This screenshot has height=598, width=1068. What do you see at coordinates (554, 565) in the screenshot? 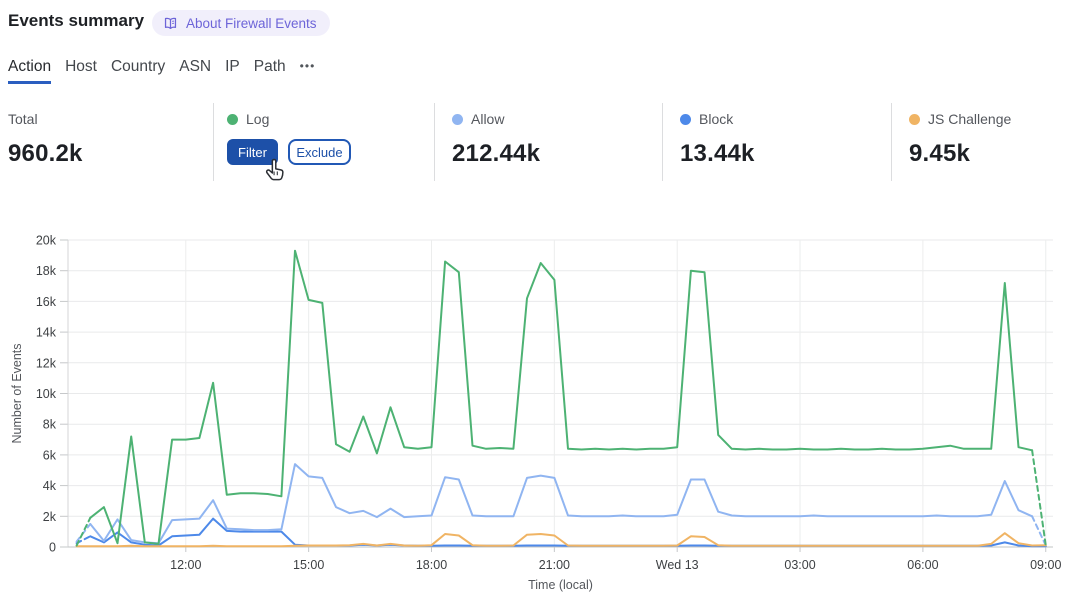
I see `x-tick-label: 21:00` at bounding box center [554, 565].